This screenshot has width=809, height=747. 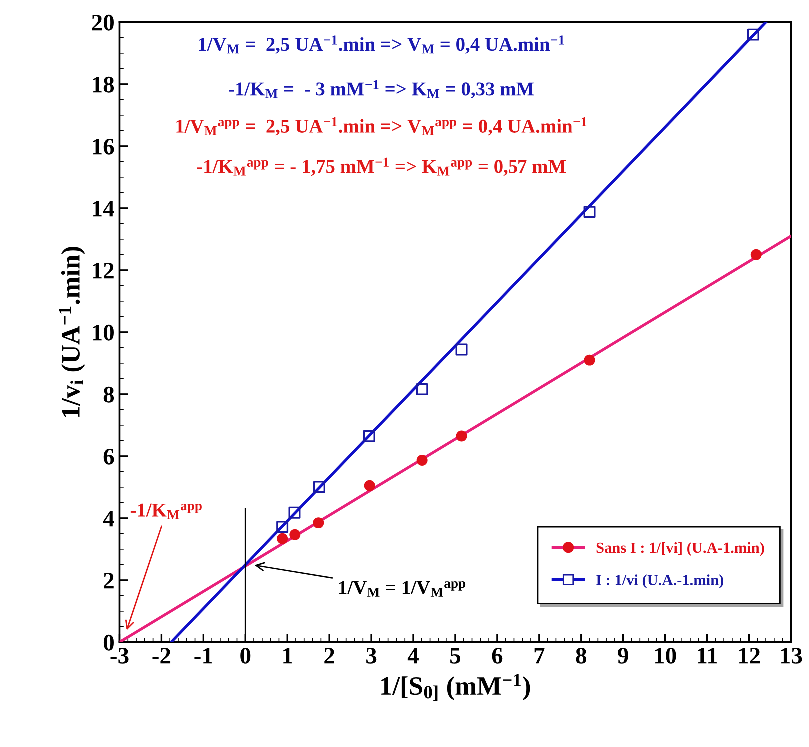 I want to click on y-tick-label: 6, so click(x=109, y=456).